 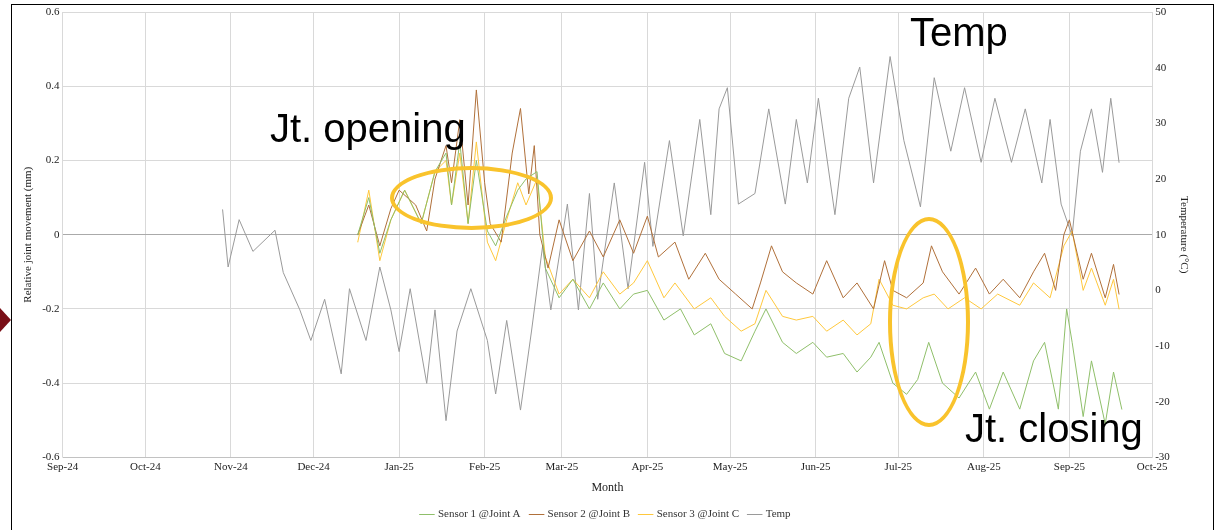 What do you see at coordinates (479, 513) in the screenshot?
I see `legend-label: Sensor 1 @Joint A` at bounding box center [479, 513].